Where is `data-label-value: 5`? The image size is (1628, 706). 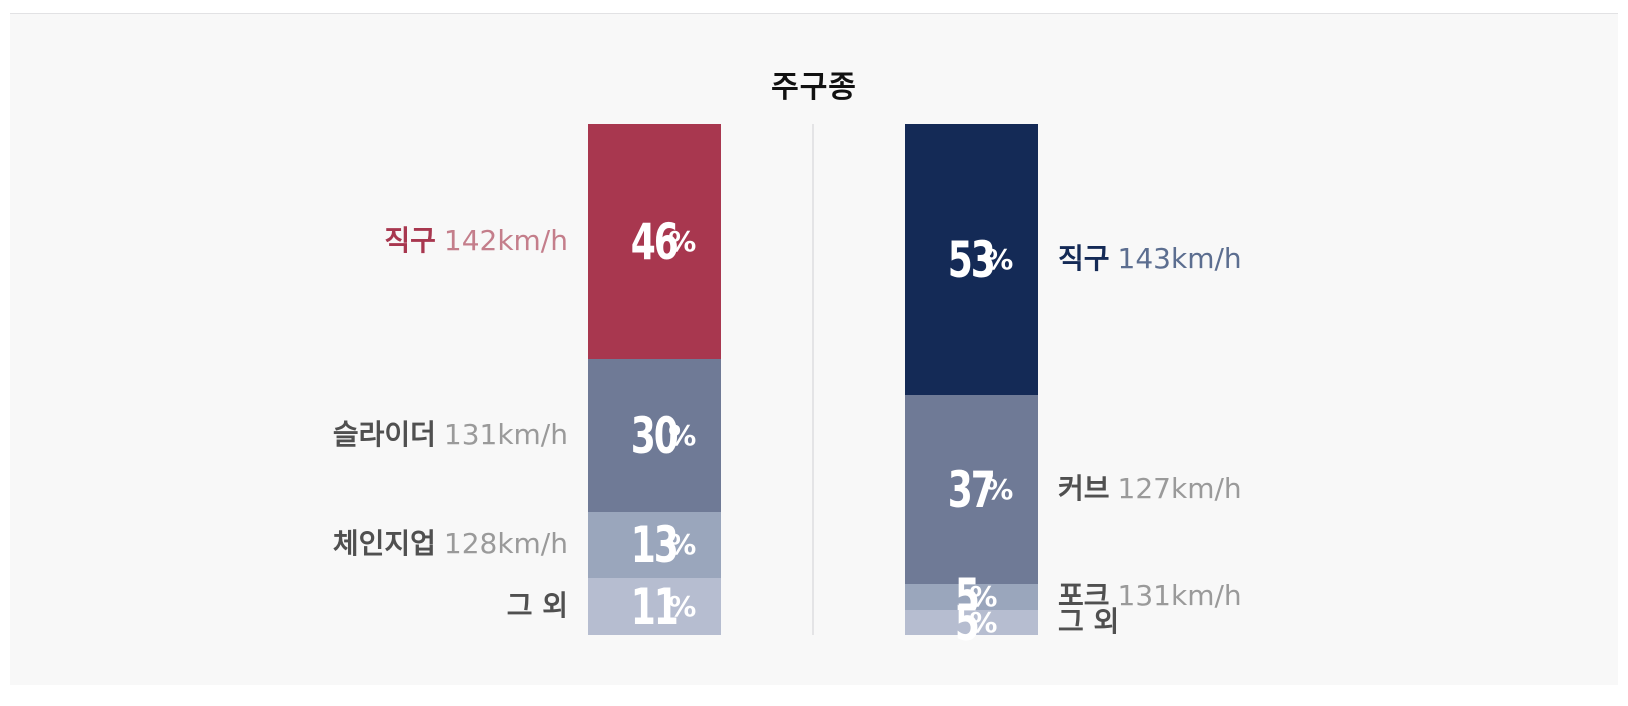 data-label-value: 5 is located at coordinates (966, 622).